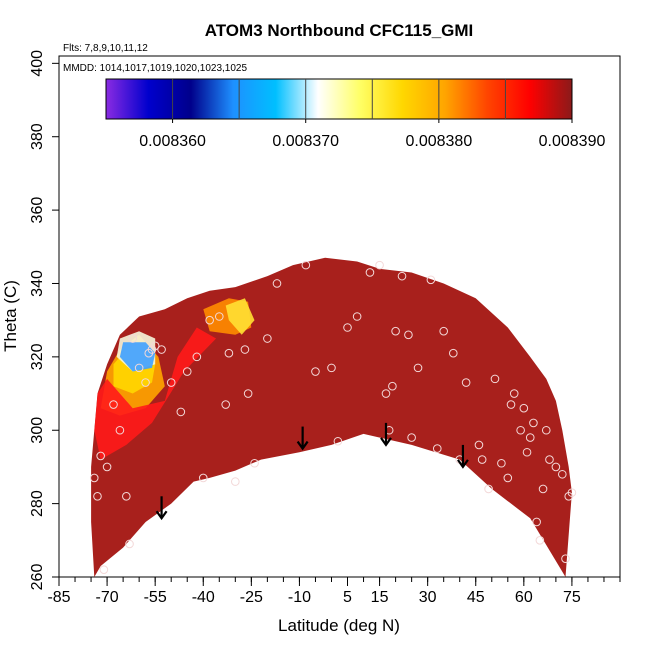 This screenshot has width=650, height=650. What do you see at coordinates (137, 357) in the screenshot?
I see `field-region-cyan-patch` at bounding box center [137, 357].